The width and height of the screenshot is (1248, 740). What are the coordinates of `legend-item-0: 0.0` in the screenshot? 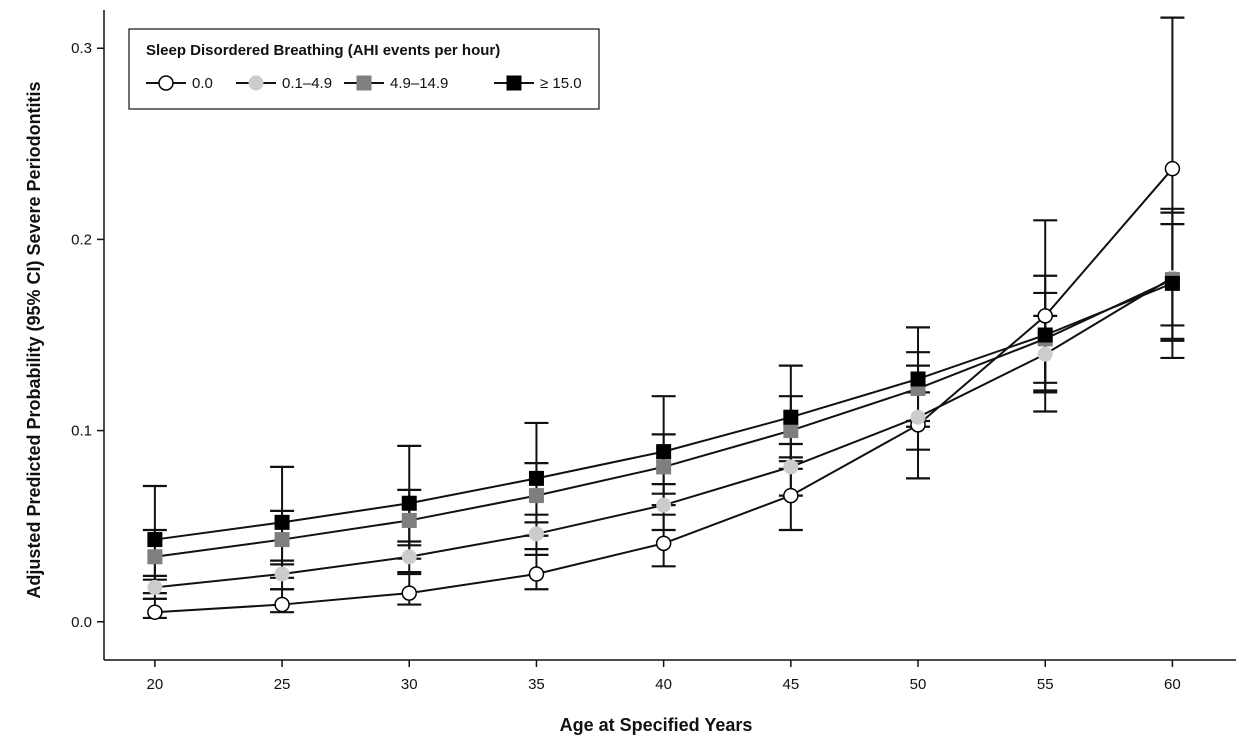 It's located at (179, 83).